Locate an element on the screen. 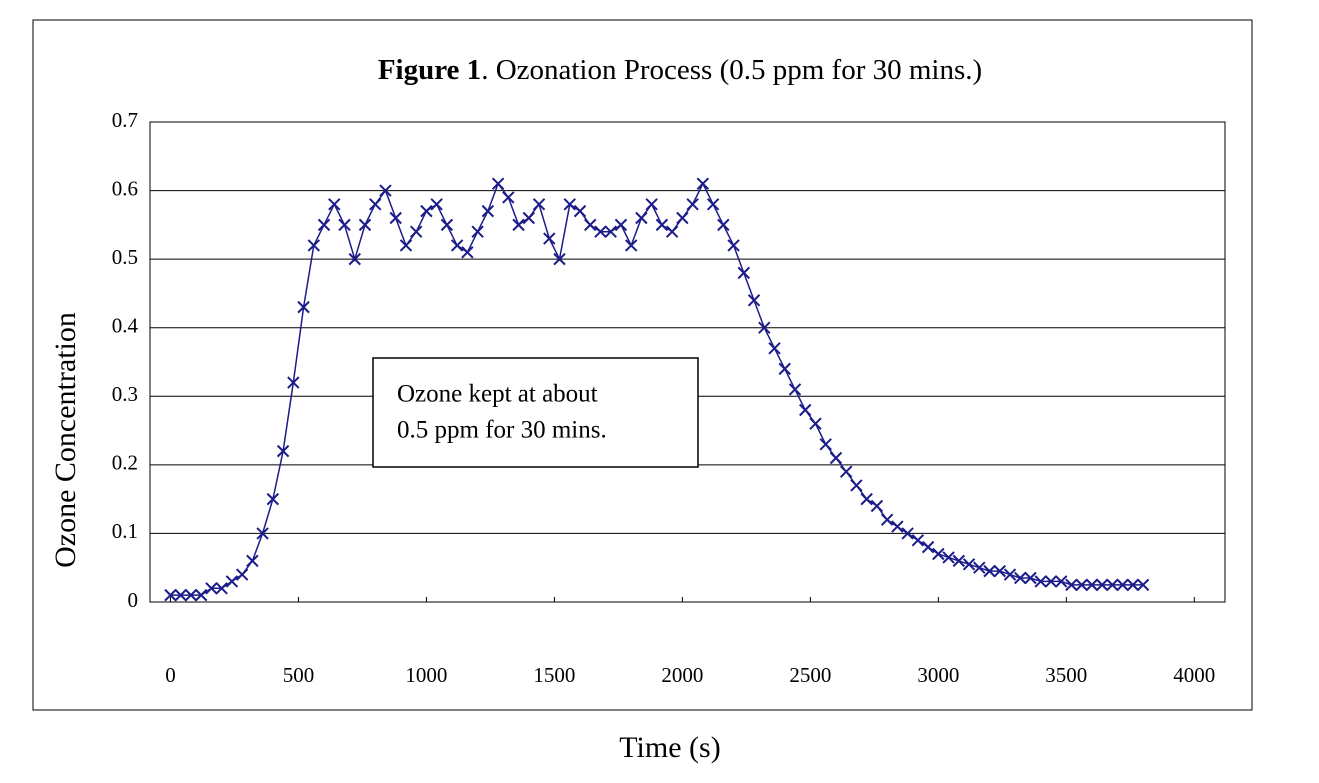  x-tick-label: 2500 is located at coordinates (810, 675).